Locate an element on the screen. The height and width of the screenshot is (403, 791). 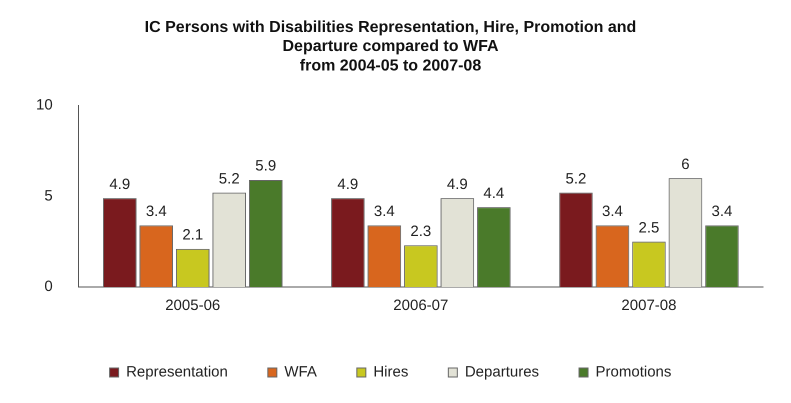
x-tick-label: 2006-07 is located at coordinates (420, 305).